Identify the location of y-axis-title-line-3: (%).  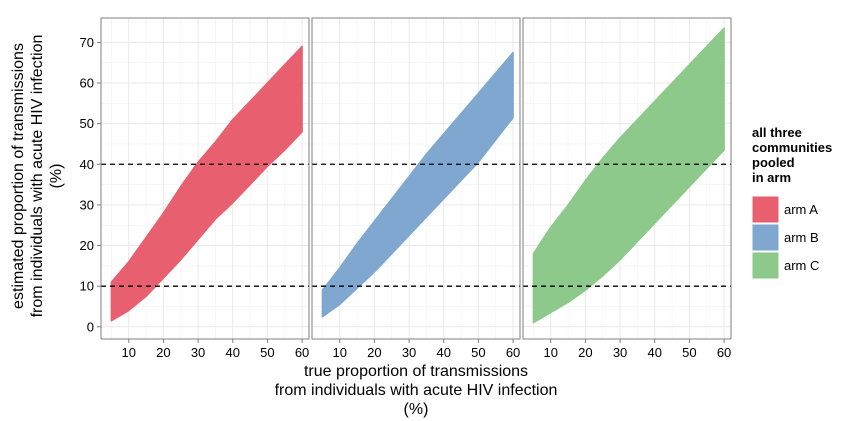
(56, 176).